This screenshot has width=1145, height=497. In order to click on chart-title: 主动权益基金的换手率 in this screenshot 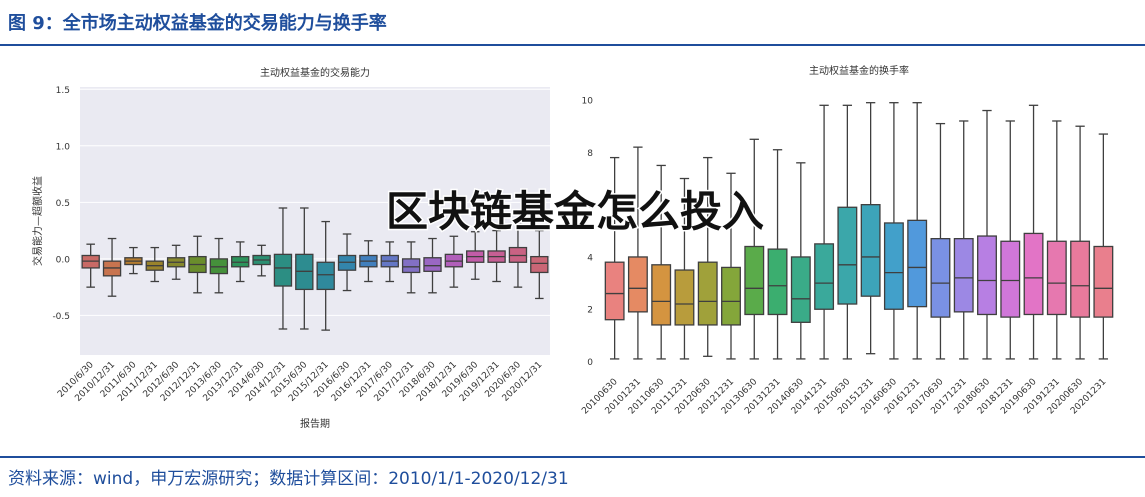, I will do `click(859, 70)`.